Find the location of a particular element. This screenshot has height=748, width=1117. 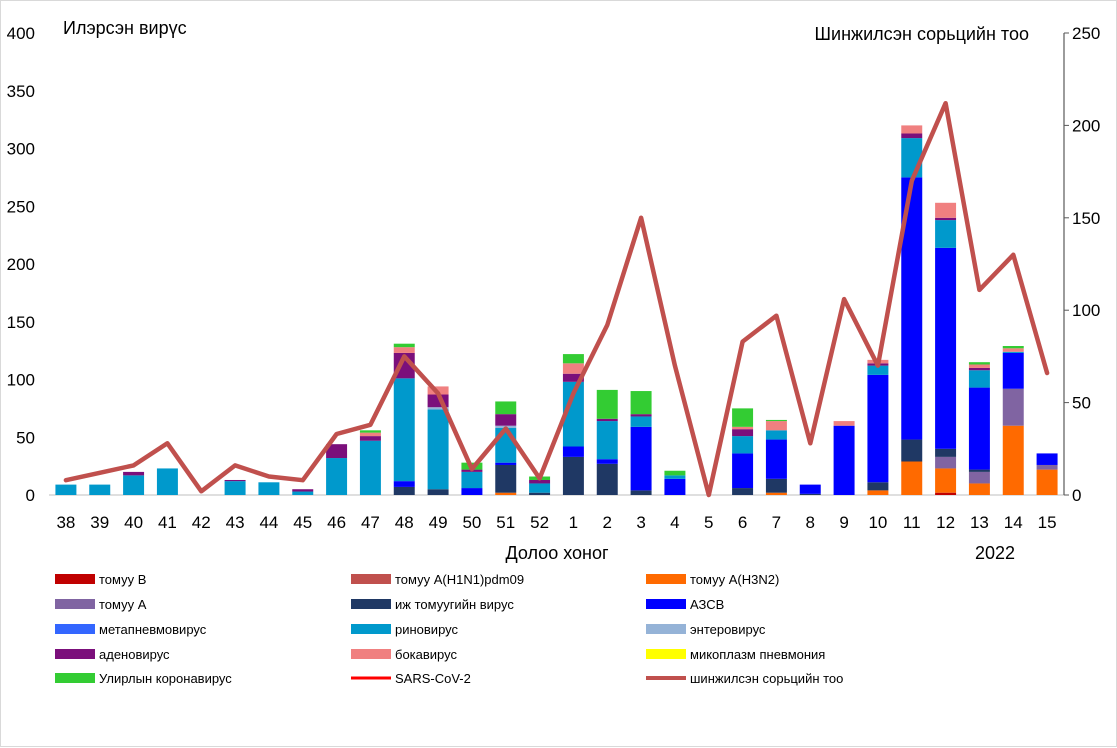

legend-label: метапневмовирус is located at coordinates (153, 629).